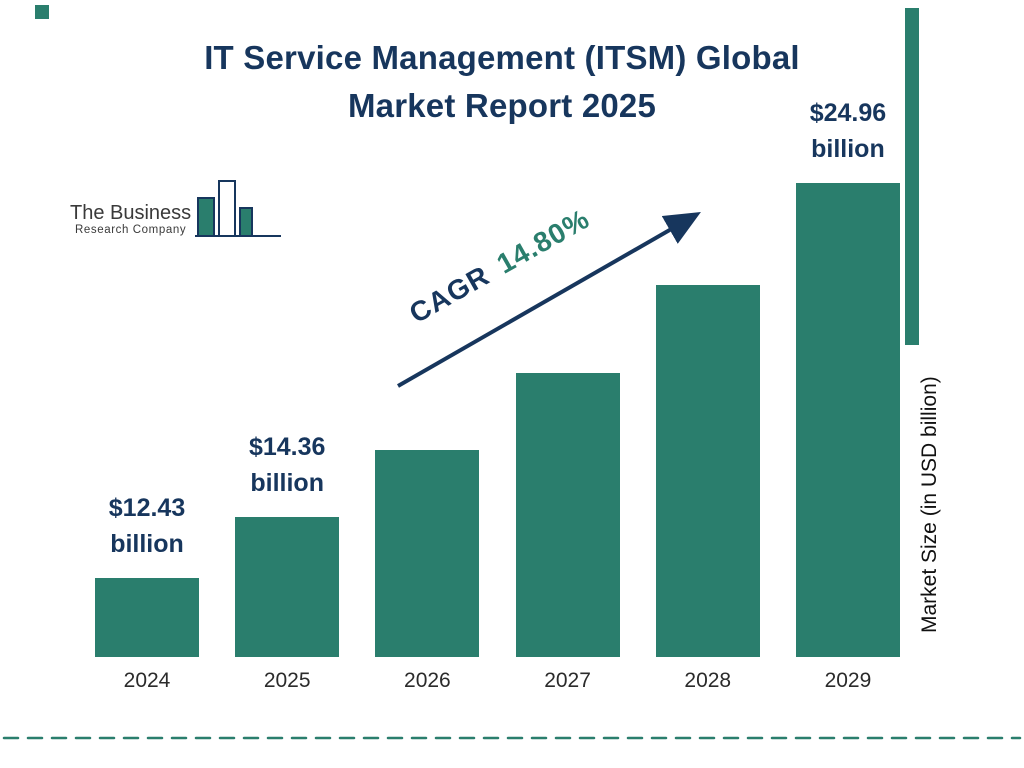 This screenshot has height=768, width=1024. I want to click on bar-2024, so click(147, 617).